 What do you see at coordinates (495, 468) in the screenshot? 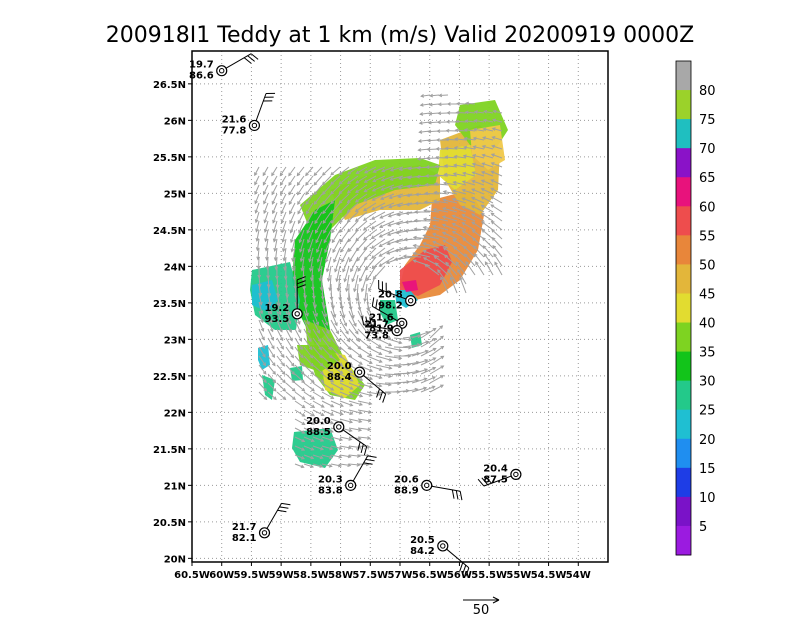
I see `station-wind-label: 20.4` at bounding box center [495, 468].